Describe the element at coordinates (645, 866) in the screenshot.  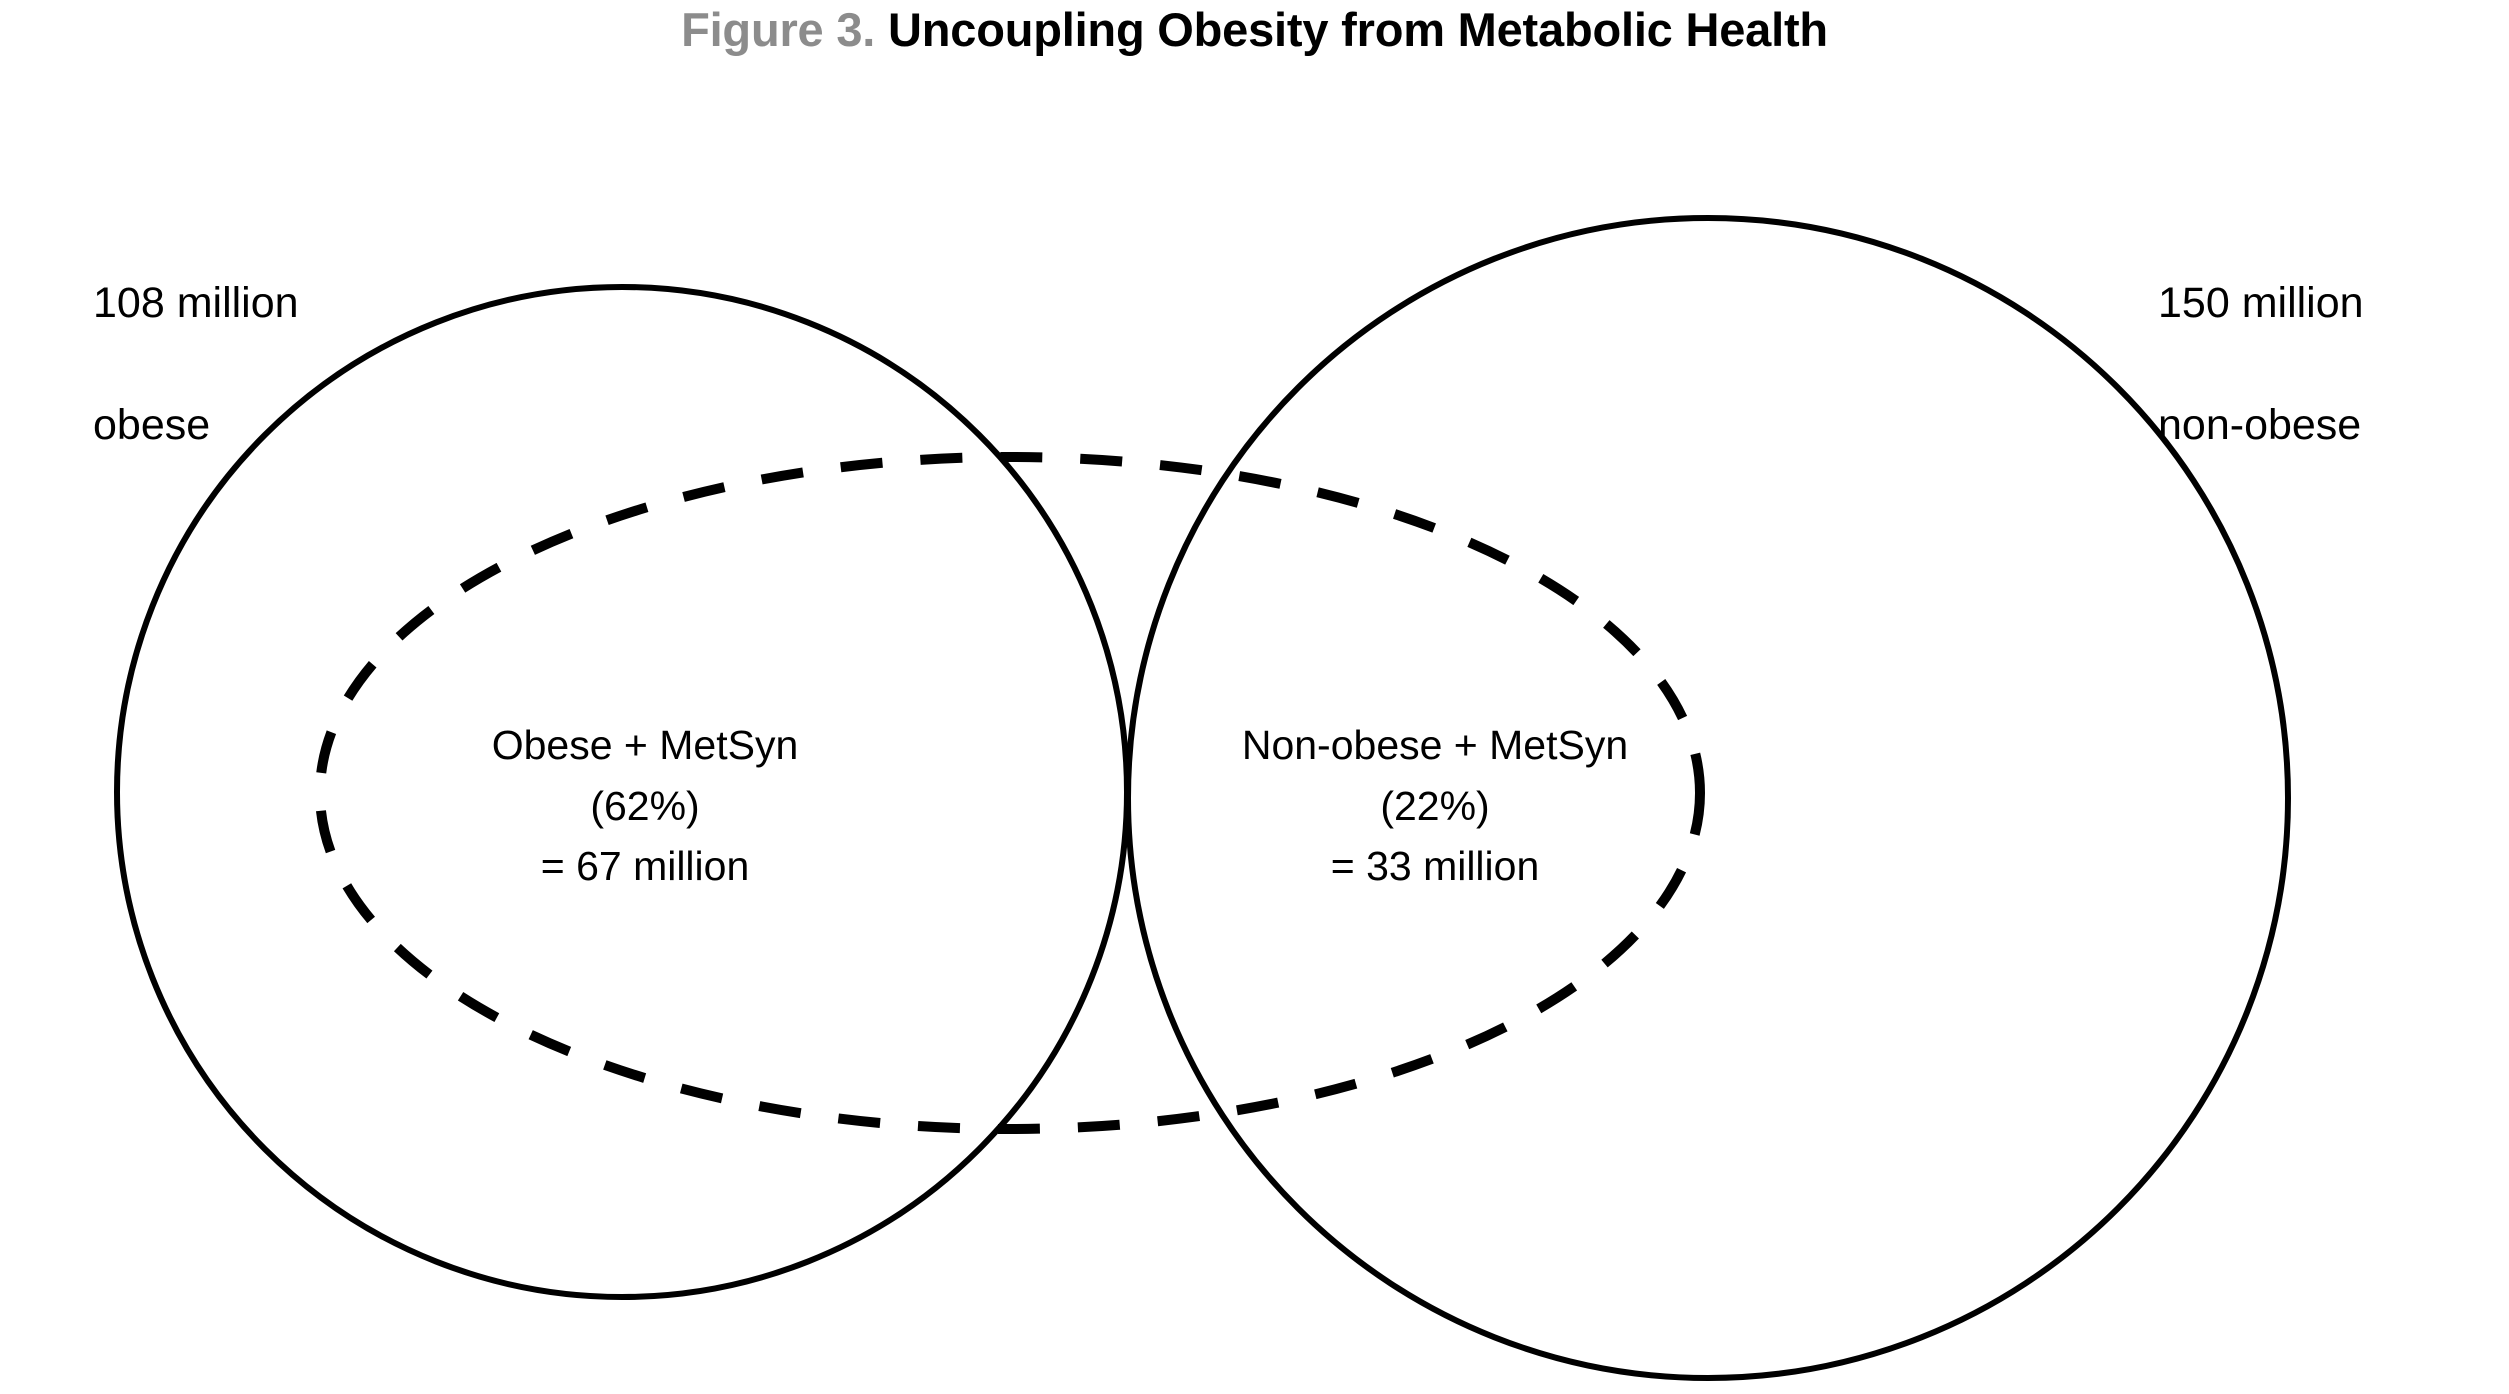
I see `region-obese-metsyn-count: = 67 million` at that location.